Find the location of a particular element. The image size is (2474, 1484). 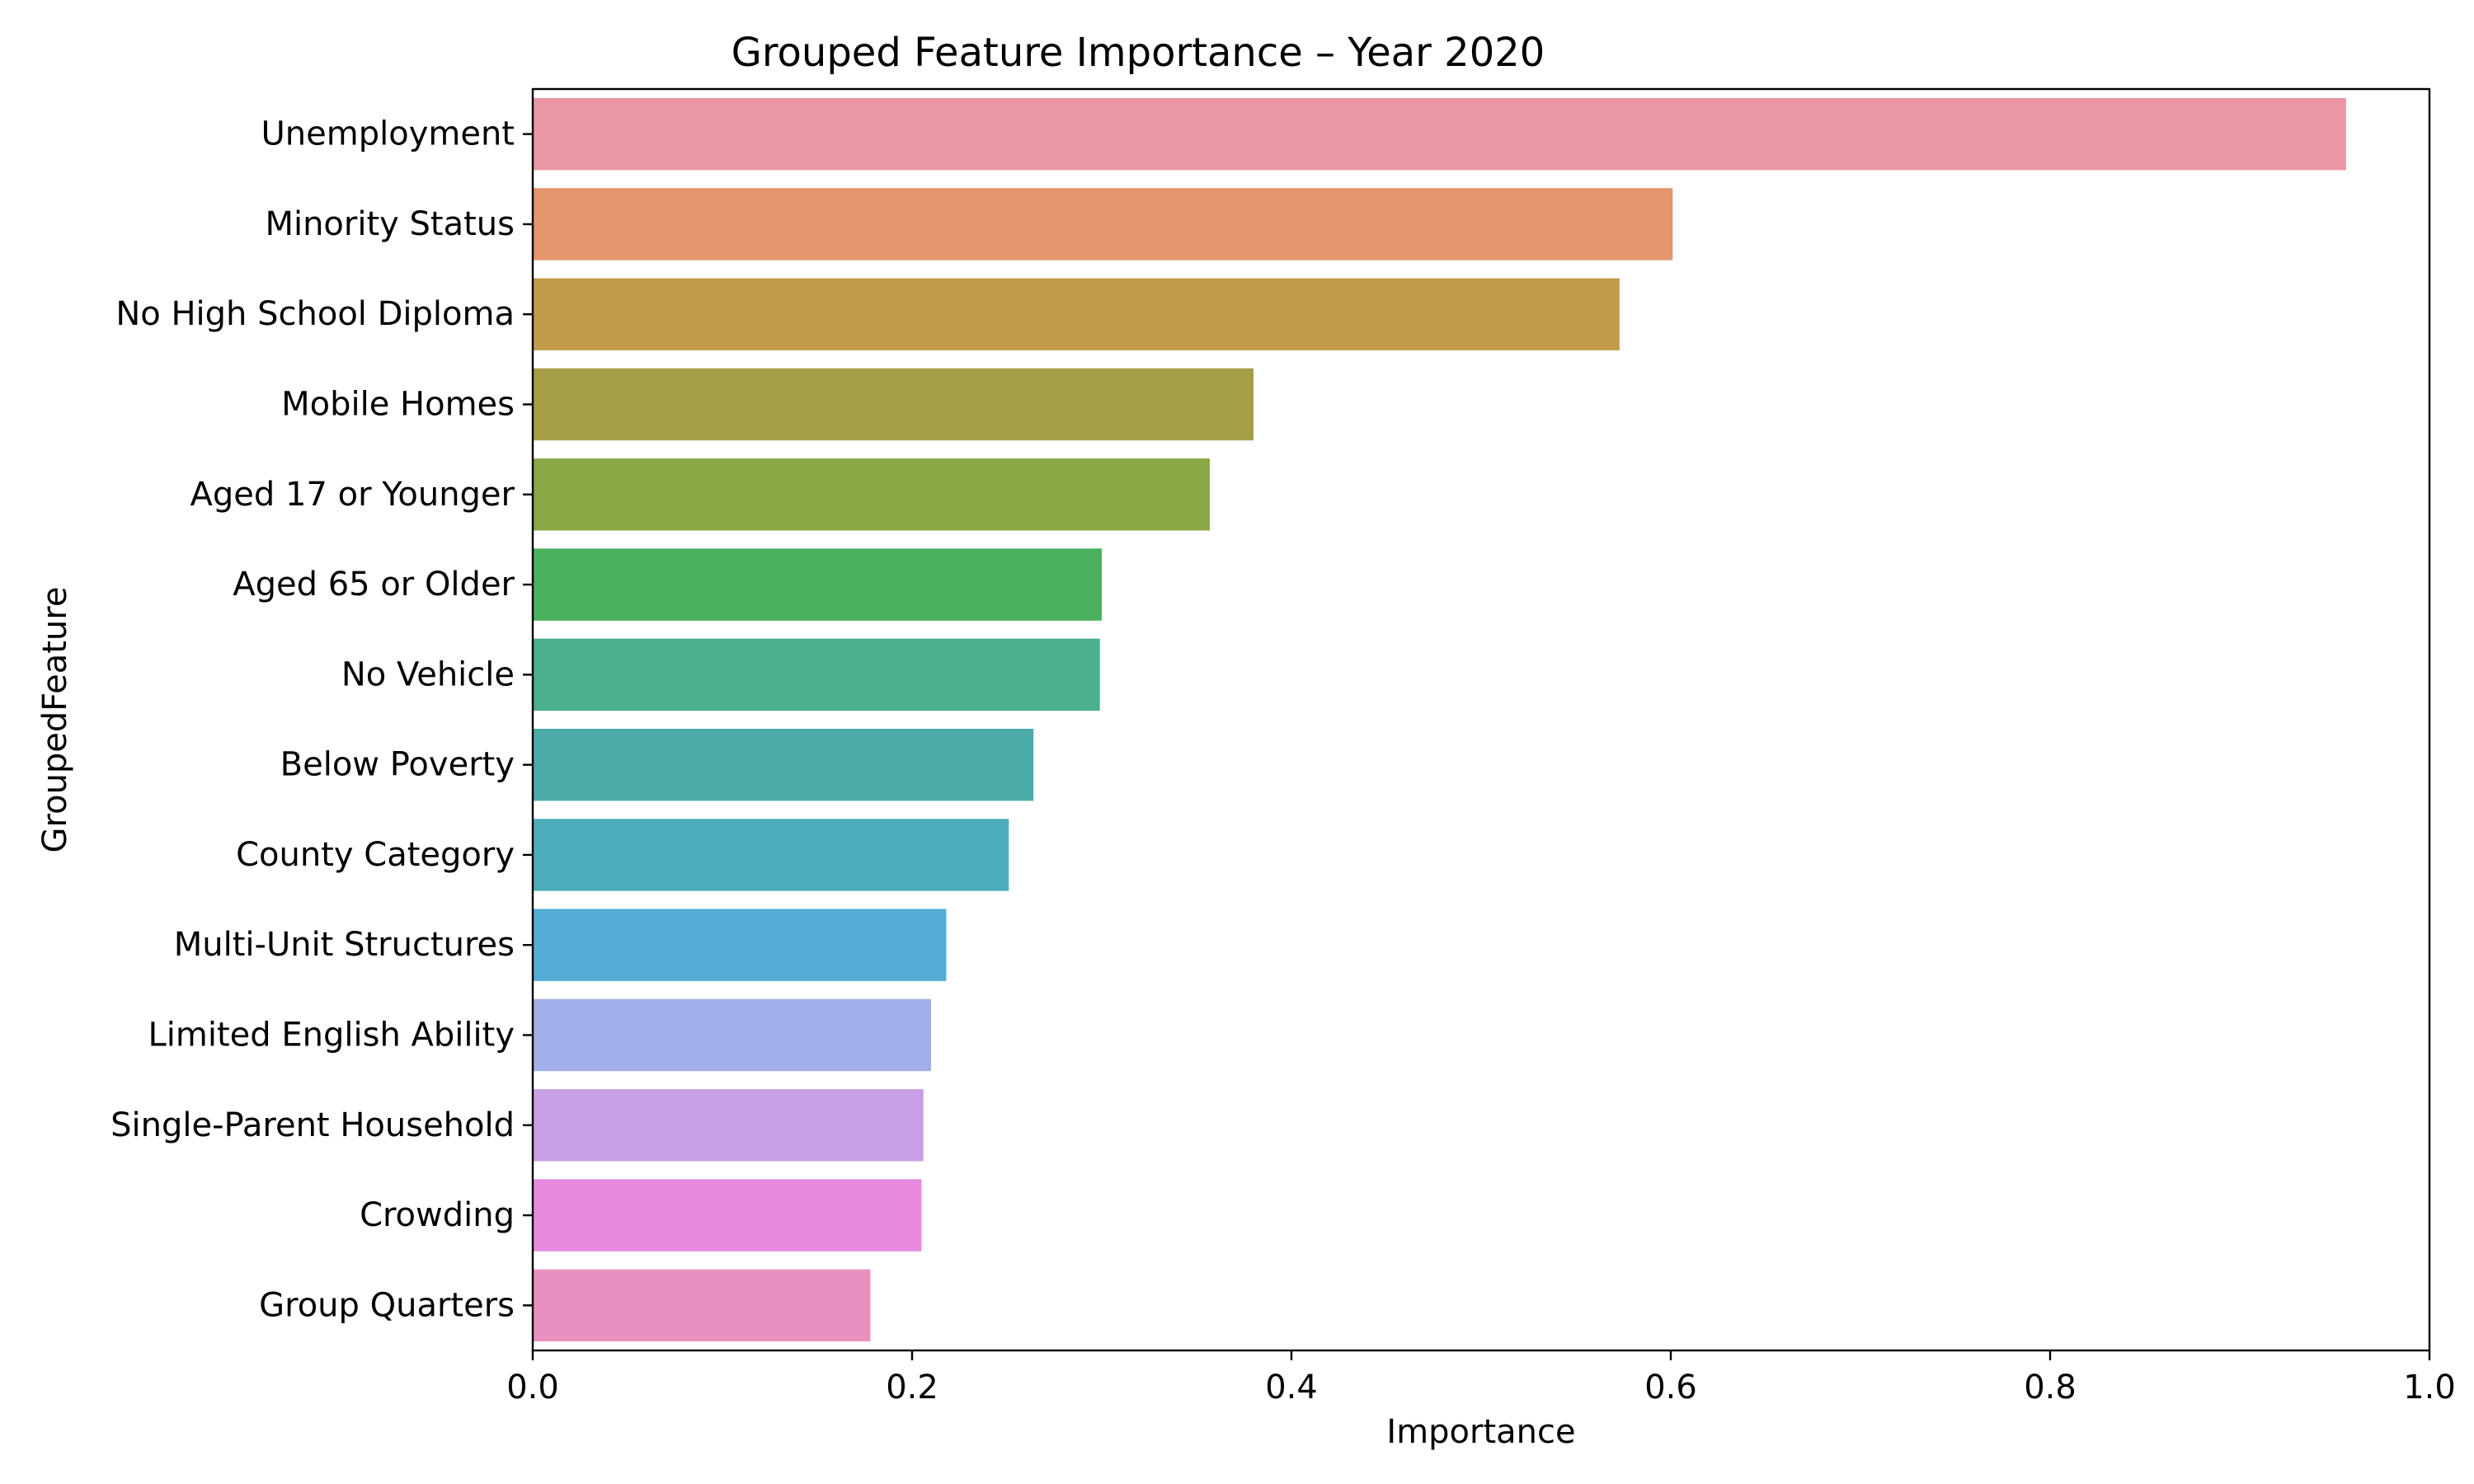

y-tick-label-no-vehicle: No Vehicle is located at coordinates (428, 674).